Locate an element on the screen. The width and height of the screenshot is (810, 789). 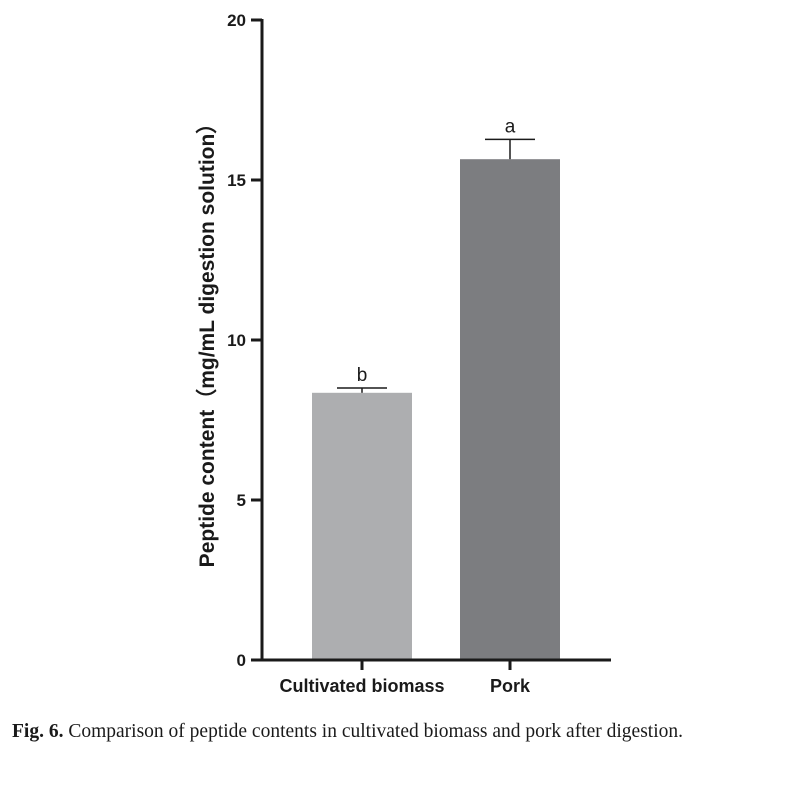
y-tick-label-2: 10 is located at coordinates (236, 340).